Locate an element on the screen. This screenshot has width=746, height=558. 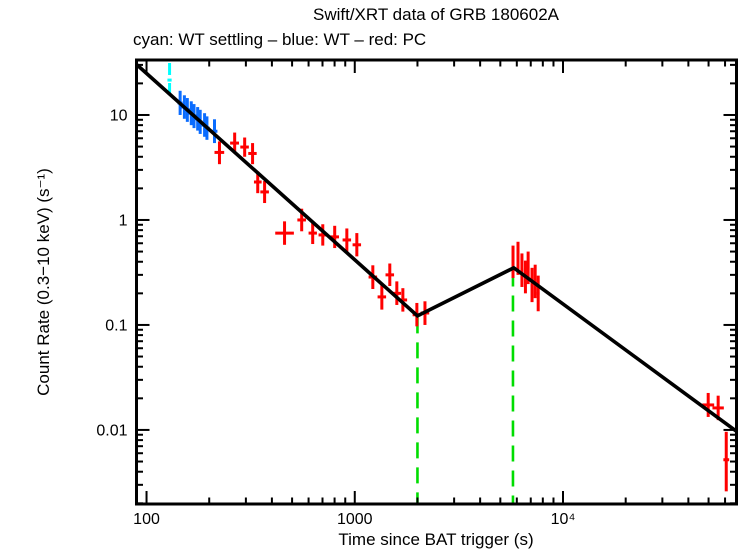
x-tick-label: 100 is located at coordinates (146, 519).